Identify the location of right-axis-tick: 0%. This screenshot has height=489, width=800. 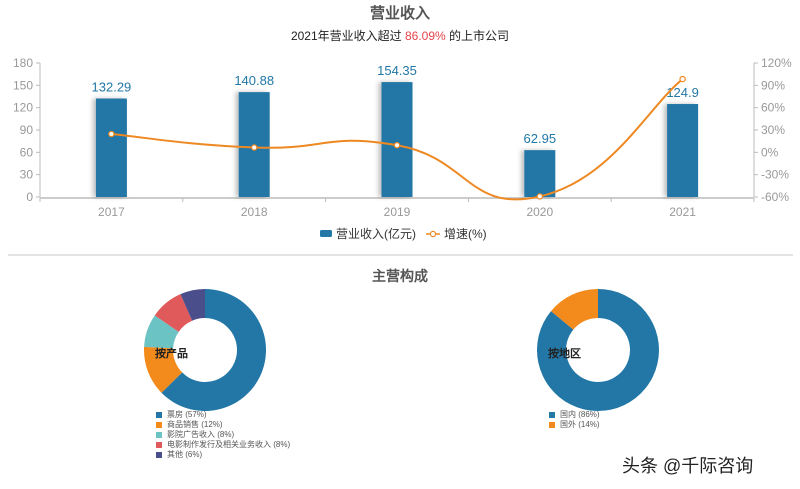
(770, 152).